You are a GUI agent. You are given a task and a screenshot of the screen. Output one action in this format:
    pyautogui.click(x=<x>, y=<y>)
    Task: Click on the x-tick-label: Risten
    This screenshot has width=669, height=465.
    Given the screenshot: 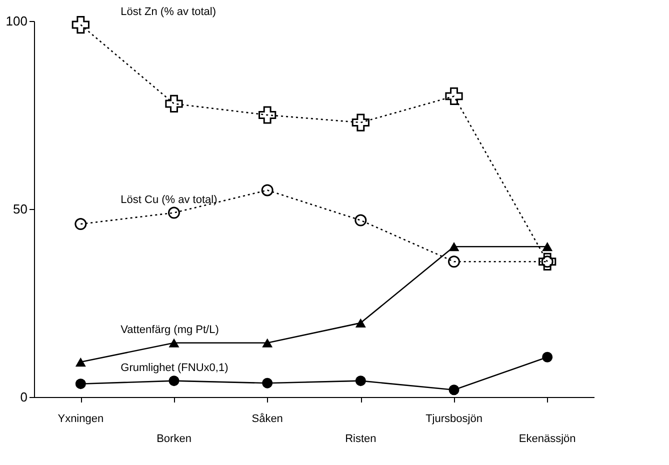 What is the action you would take?
    pyautogui.click(x=360, y=439)
    